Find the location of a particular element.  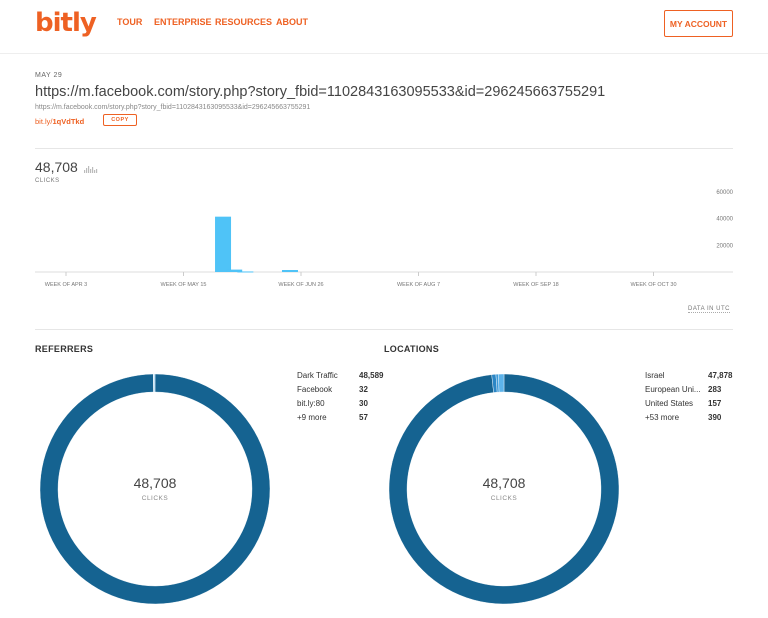

data-in-utc-toggle: DATA IN UTC is located at coordinates (709, 309).